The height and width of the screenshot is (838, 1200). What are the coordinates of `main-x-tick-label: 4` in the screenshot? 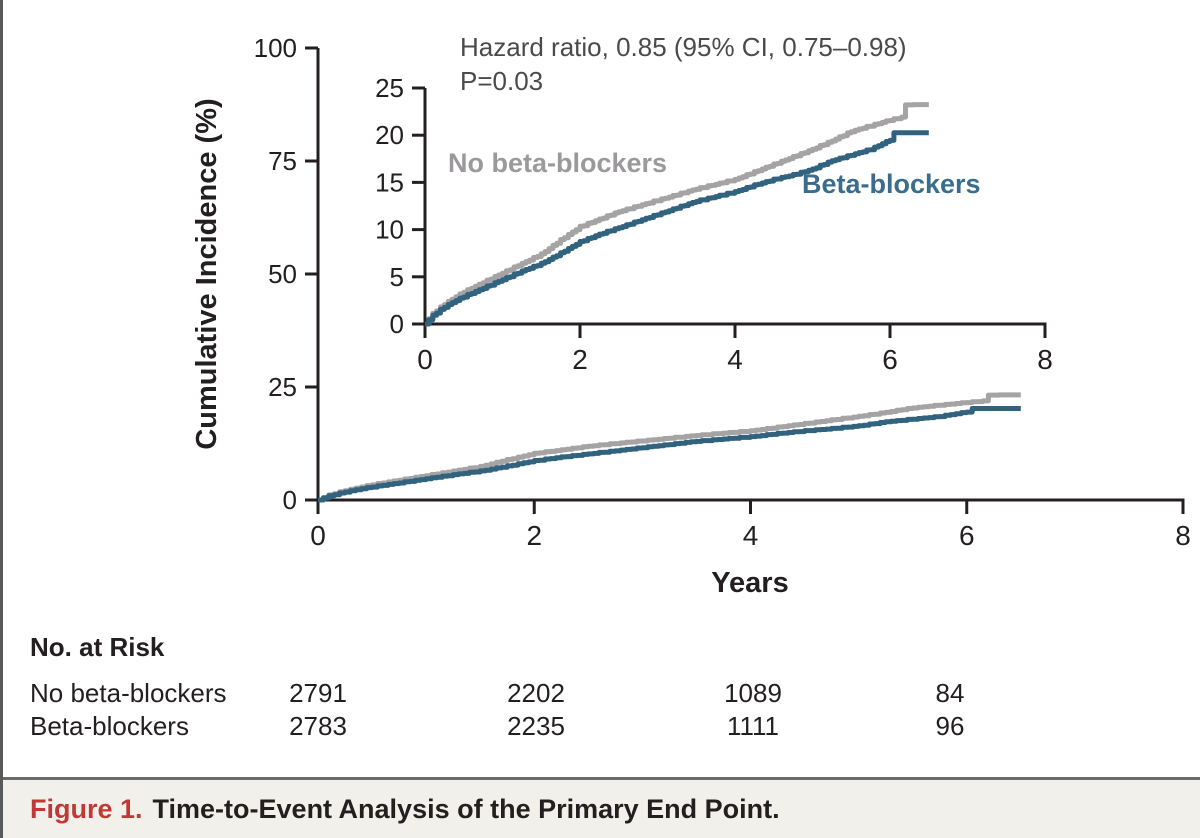 It's located at (751, 535).